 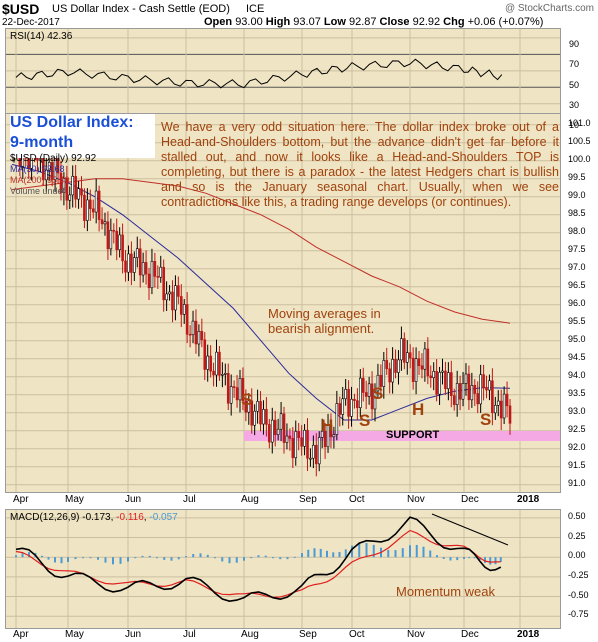 What do you see at coordinates (445, 591) in the screenshot?
I see `macd-note: Momentum weak` at bounding box center [445, 591].